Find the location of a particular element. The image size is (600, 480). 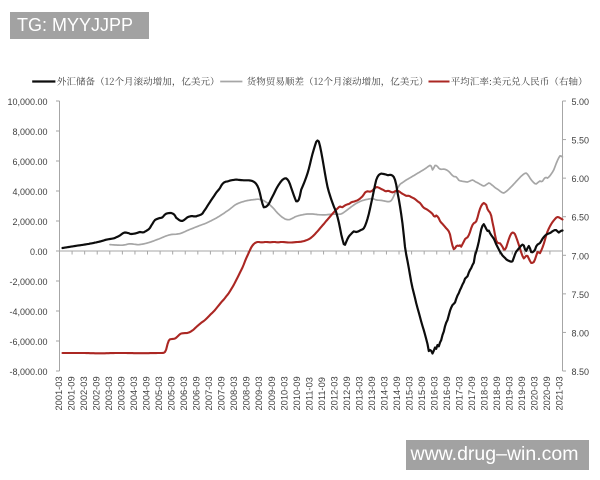

svg-text: 2016-09 is located at coordinates (447, 393).